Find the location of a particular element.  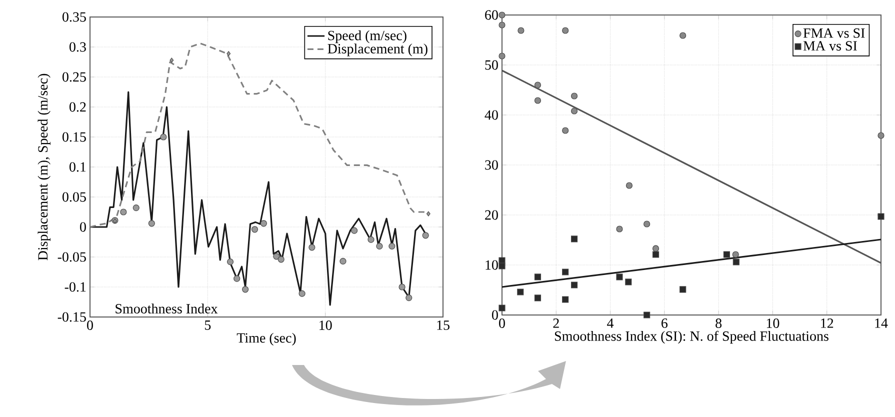

y-tick-label: 0.35 is located at coordinates (74, 17).